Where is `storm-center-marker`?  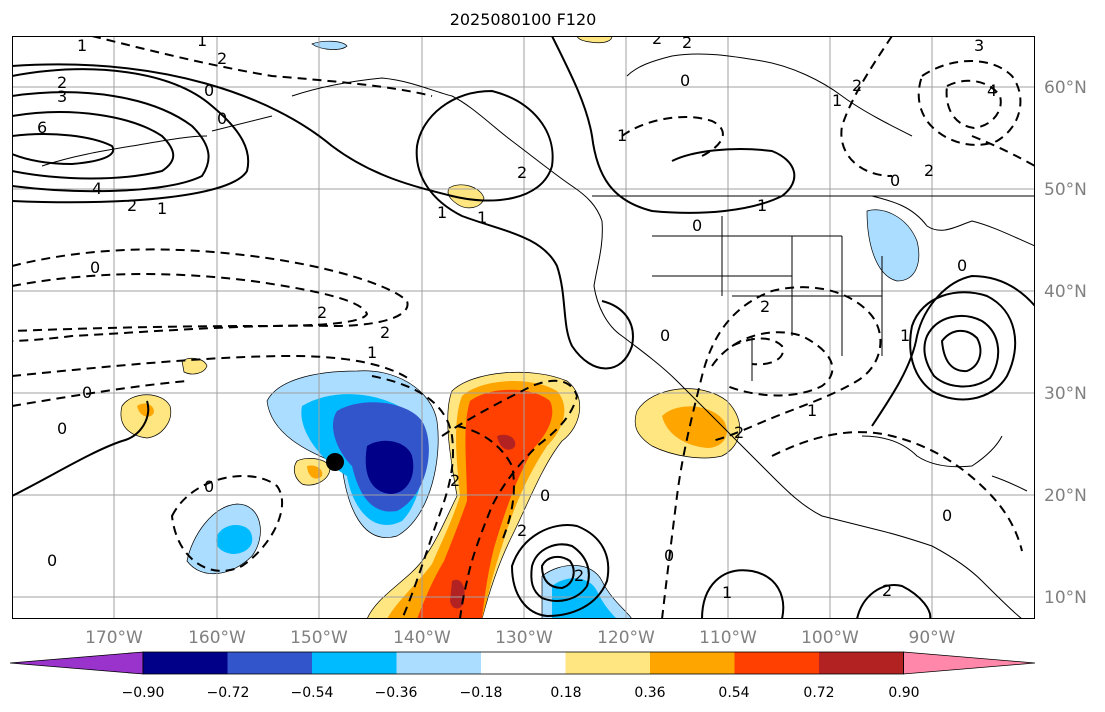
storm-center-marker is located at coordinates (335, 462).